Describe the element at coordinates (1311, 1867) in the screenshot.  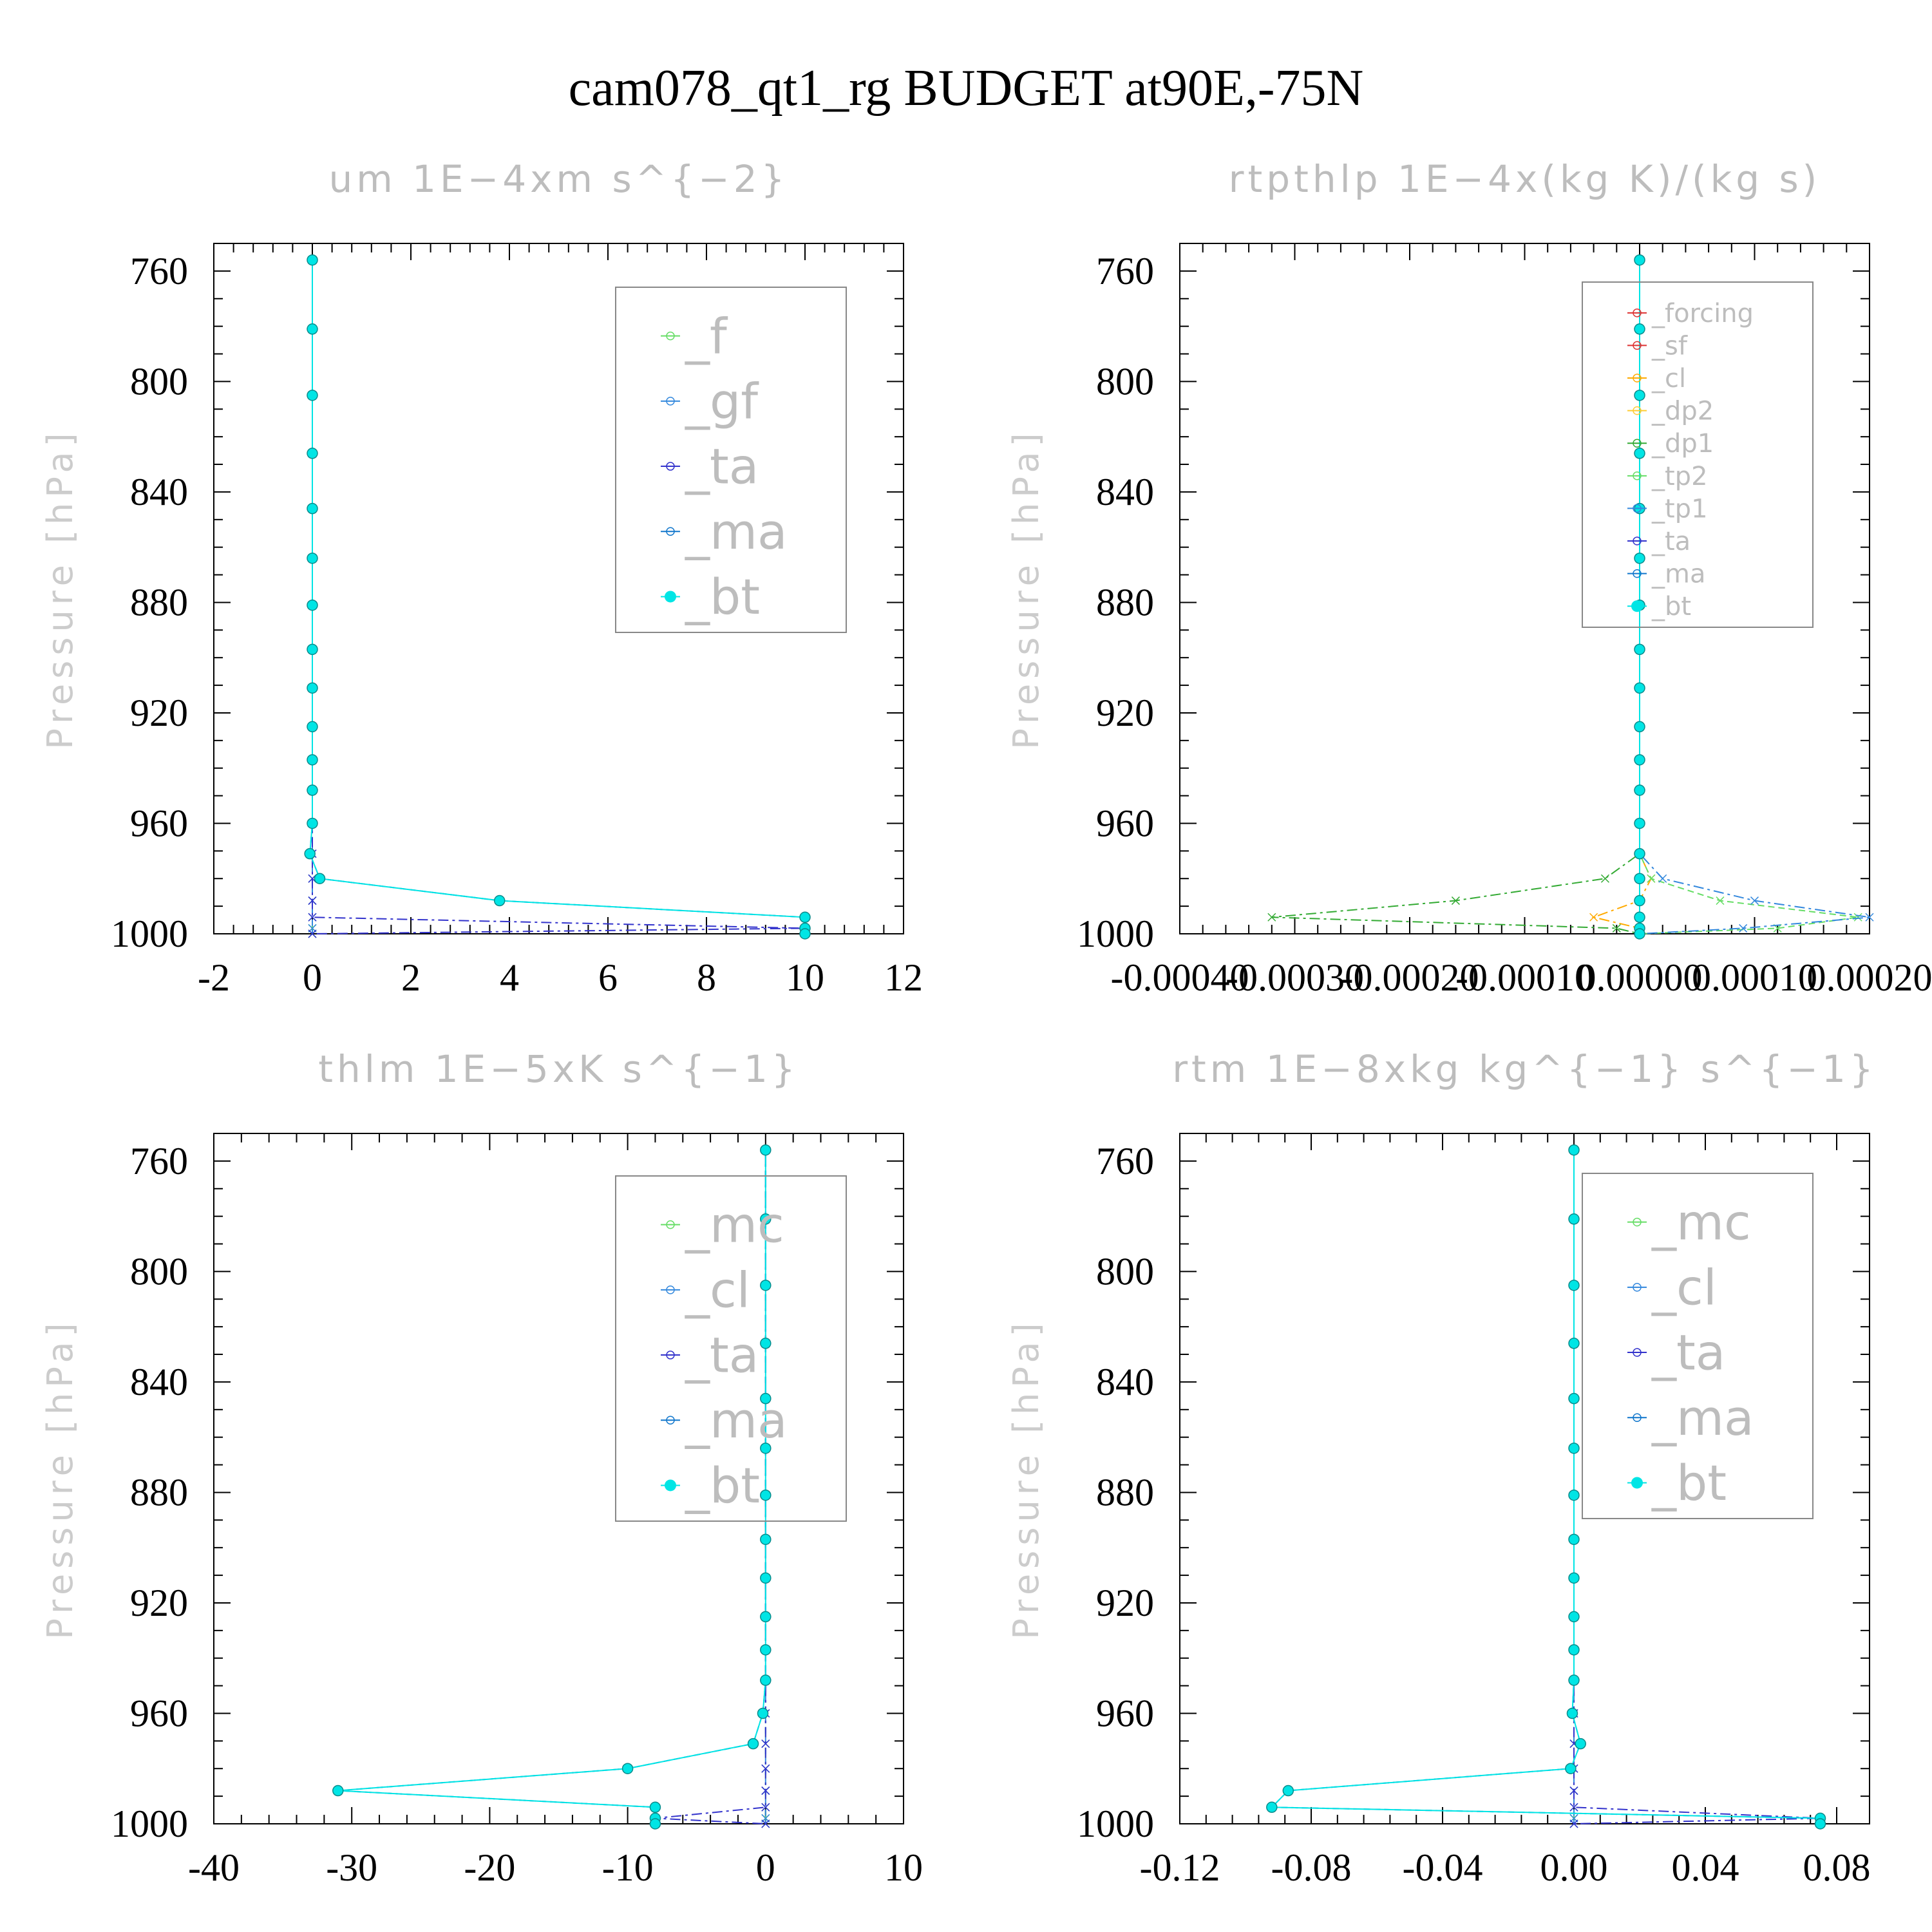
I see `x-tick-label: -0.08` at that location.